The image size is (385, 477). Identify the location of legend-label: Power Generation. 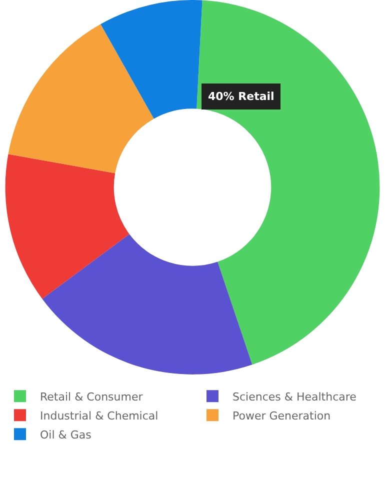
(281, 415).